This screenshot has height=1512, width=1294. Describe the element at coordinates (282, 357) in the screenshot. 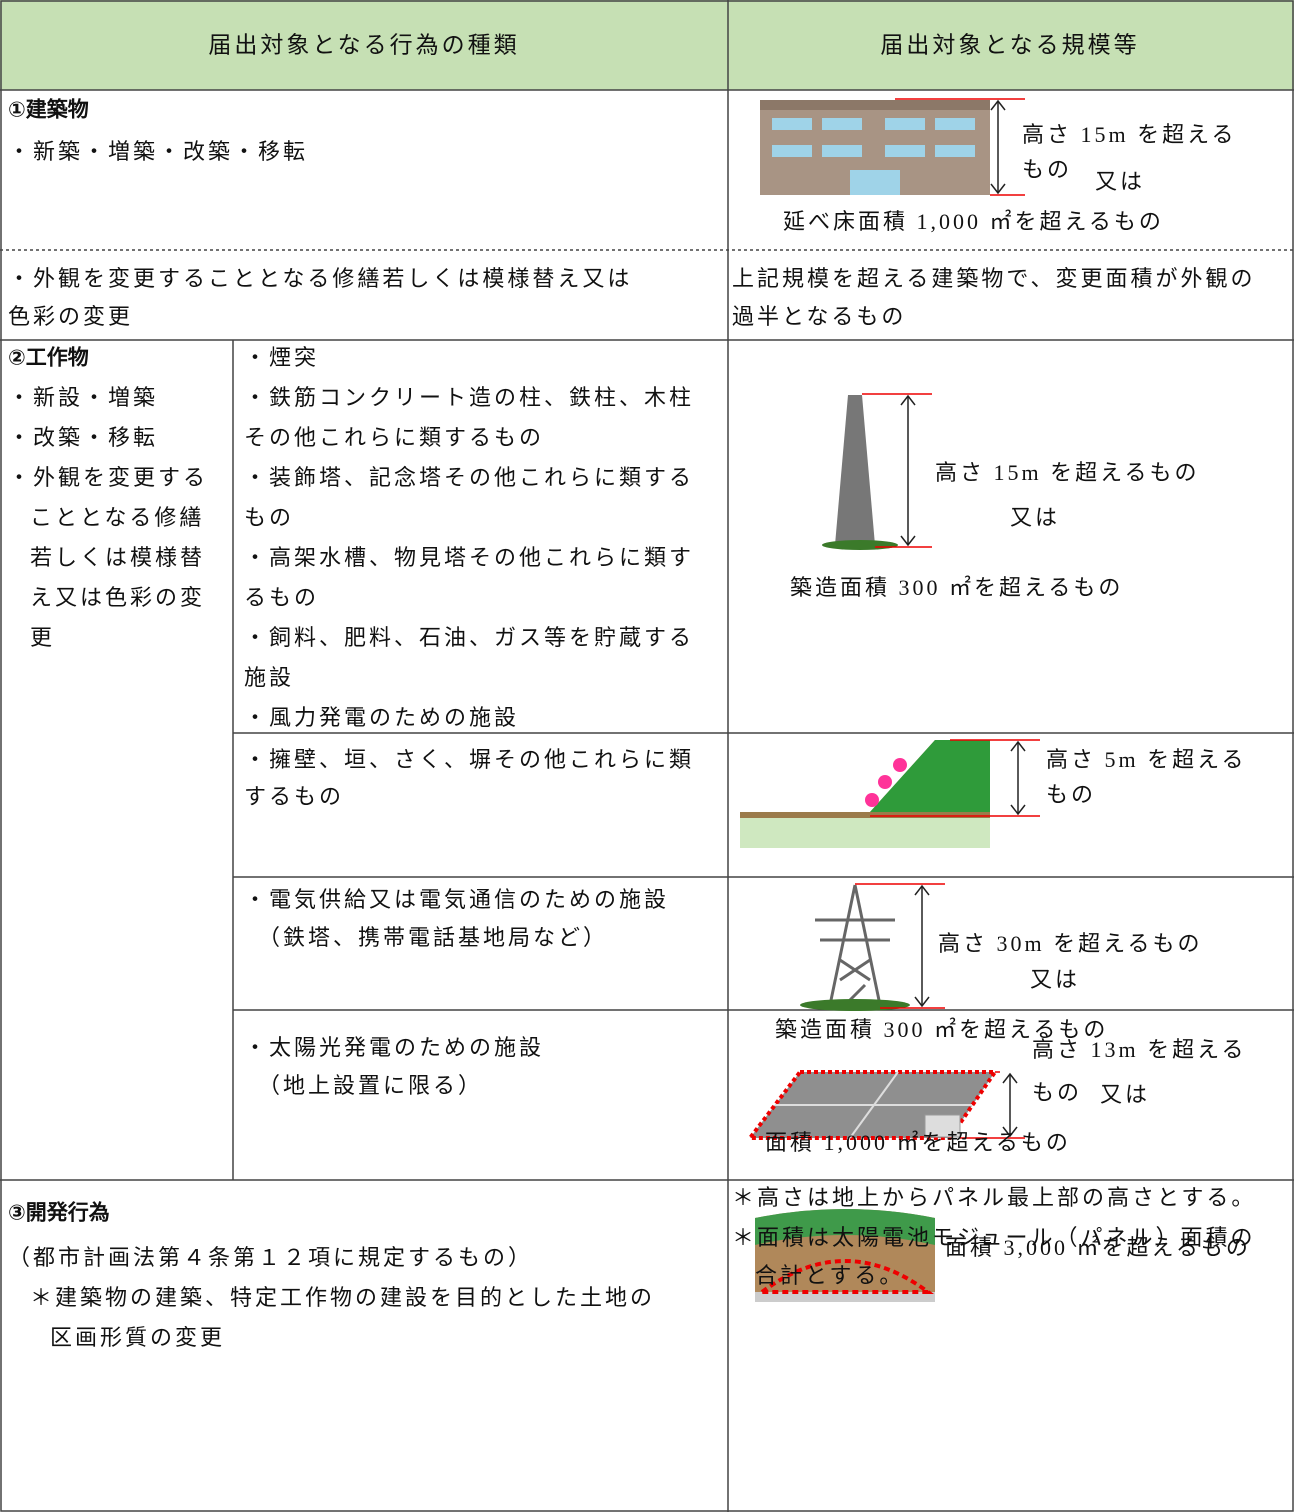

I see `text: ・煙突` at that location.